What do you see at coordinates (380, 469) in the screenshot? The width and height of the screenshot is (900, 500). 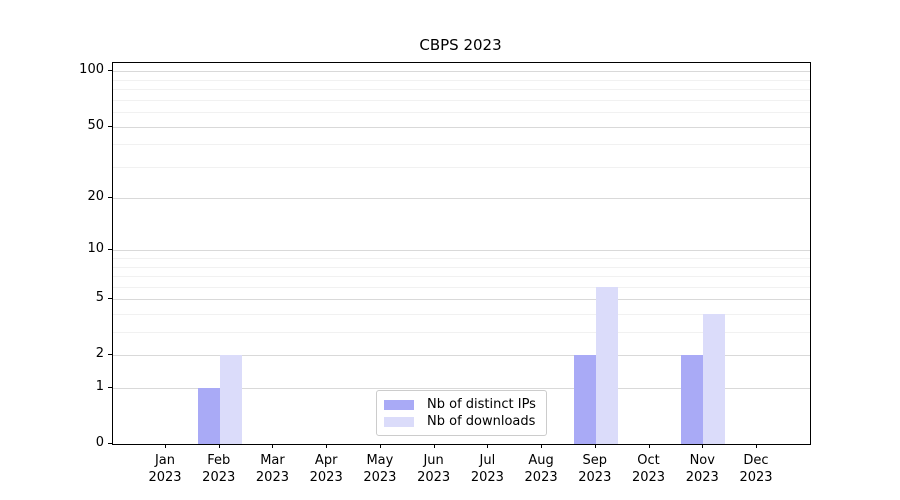 I see `x-tick-label: May 2023` at bounding box center [380, 469].